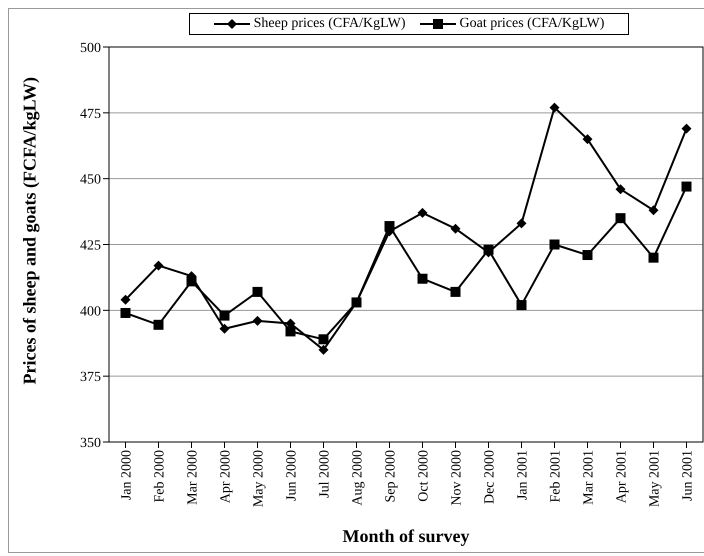 The image size is (704, 556). What do you see at coordinates (292, 475) in the screenshot?
I see `x-tick-label: Jun 2000` at bounding box center [292, 475].